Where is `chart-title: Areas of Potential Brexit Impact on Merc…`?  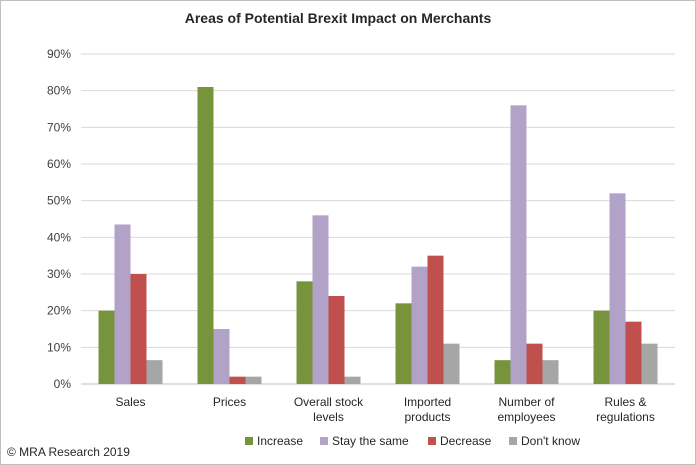
chart-title: Areas of Potential Brexit Impact on Merc… is located at coordinates (338, 18).